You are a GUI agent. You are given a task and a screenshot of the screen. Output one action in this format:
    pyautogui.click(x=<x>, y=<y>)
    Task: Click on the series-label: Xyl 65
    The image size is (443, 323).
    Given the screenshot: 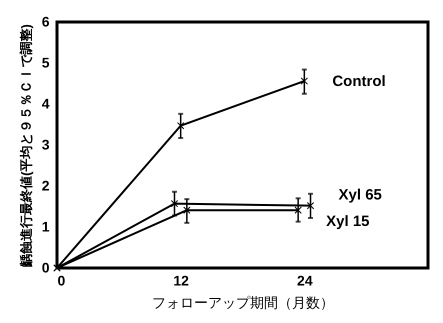 What is the action you would take?
    pyautogui.click(x=360, y=195)
    